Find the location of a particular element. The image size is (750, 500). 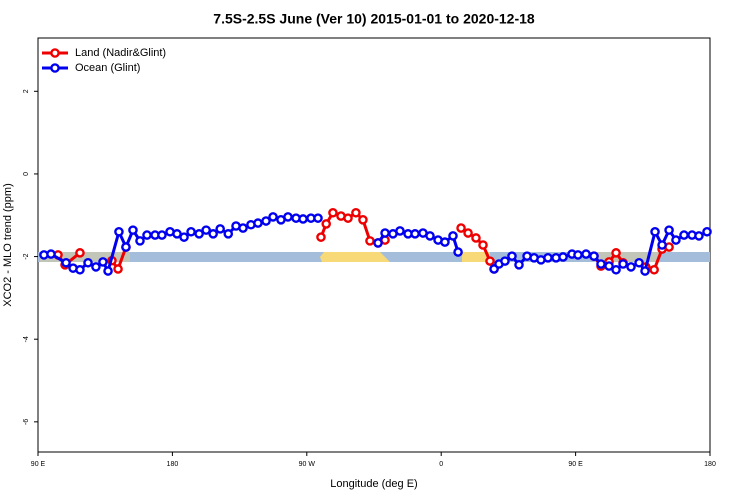

y-axis-label: XCO2 - MLO trend (ppm) is located at coordinates (8, 244).